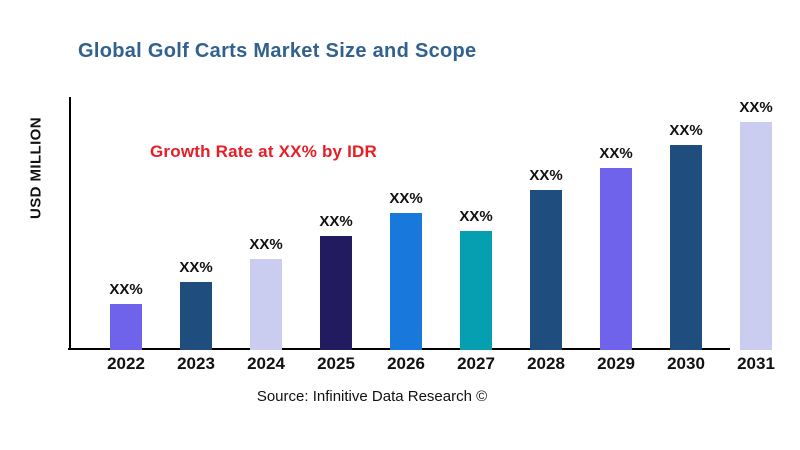  Describe the element at coordinates (196, 267) in the screenshot. I see `bar-value-label-2023: XX%` at that location.